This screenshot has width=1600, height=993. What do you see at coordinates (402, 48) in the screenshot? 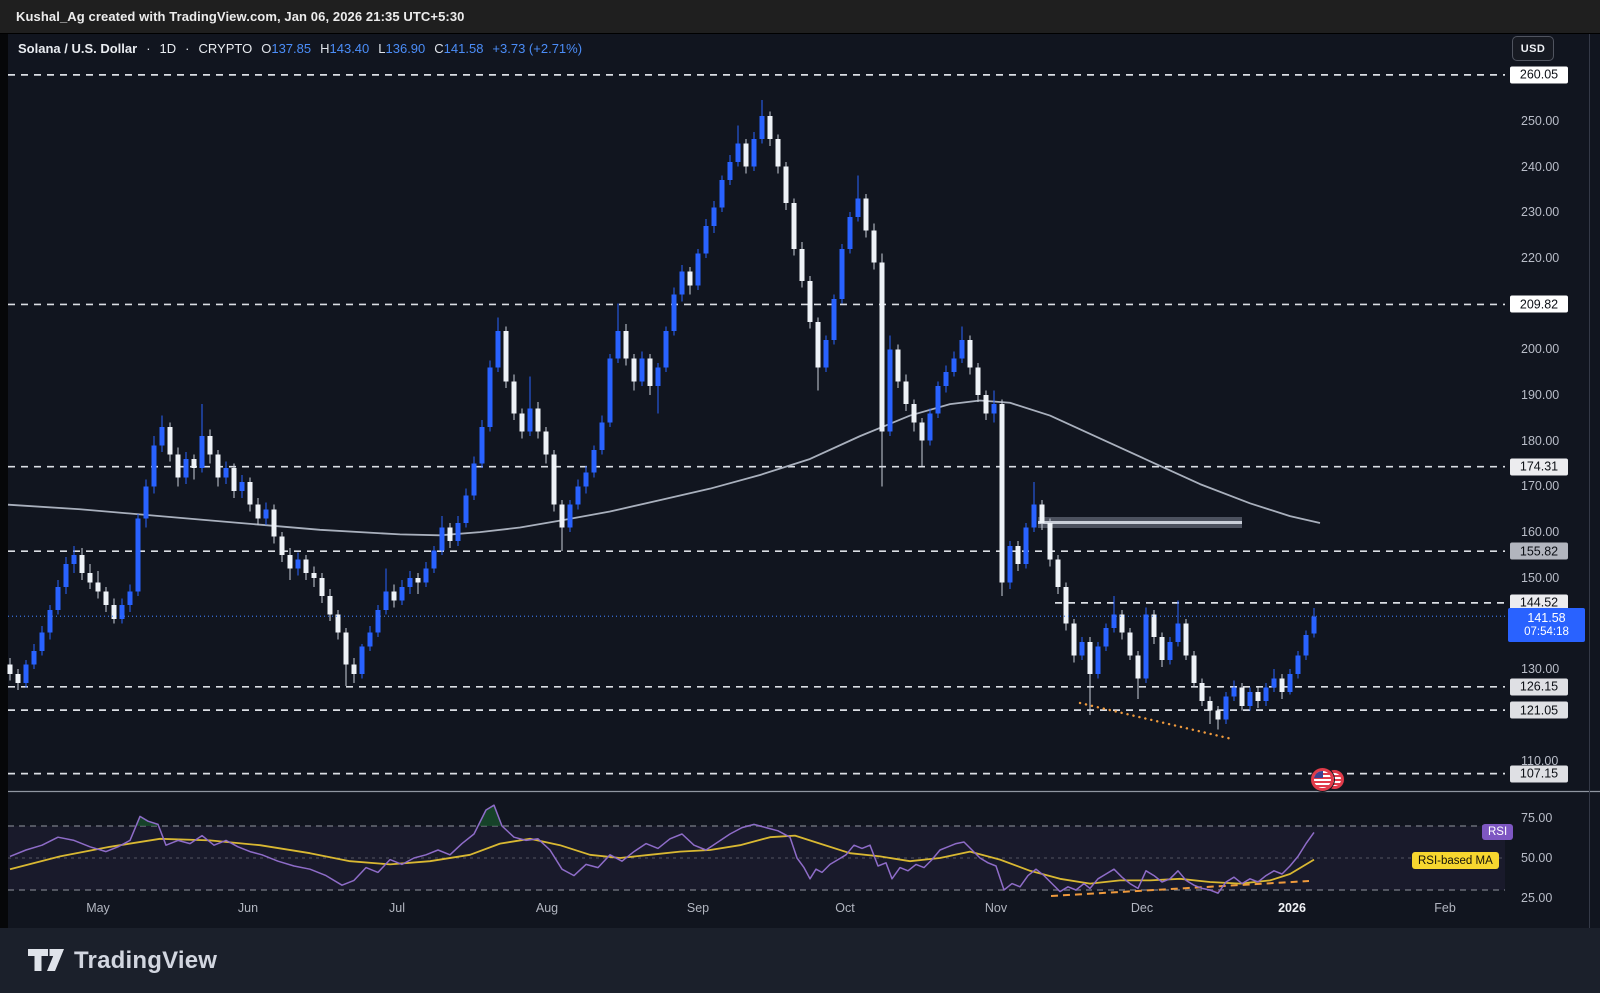
I see `ohlc-low: L136.90` at bounding box center [402, 48].